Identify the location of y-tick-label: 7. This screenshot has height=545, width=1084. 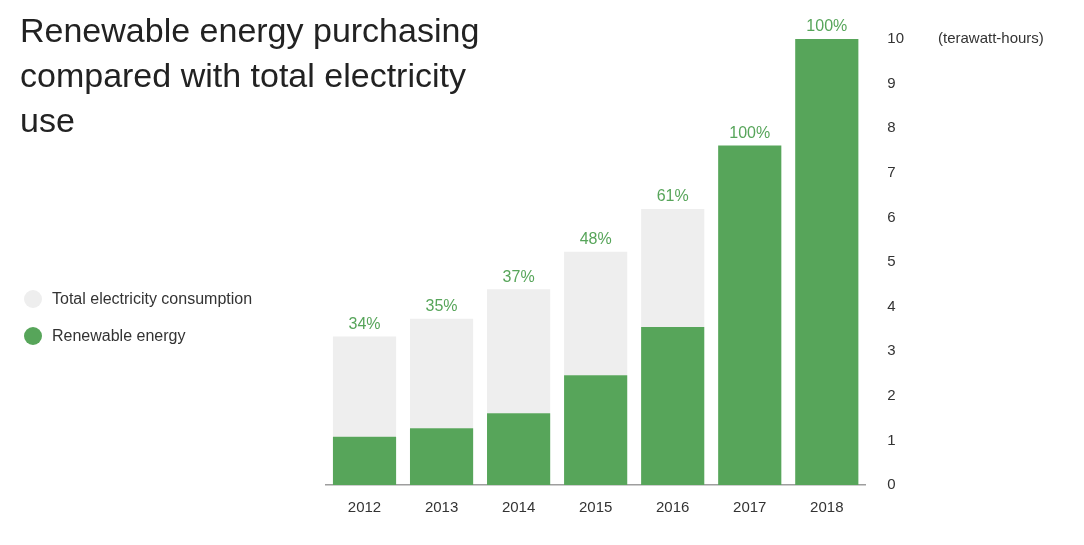
(891, 171).